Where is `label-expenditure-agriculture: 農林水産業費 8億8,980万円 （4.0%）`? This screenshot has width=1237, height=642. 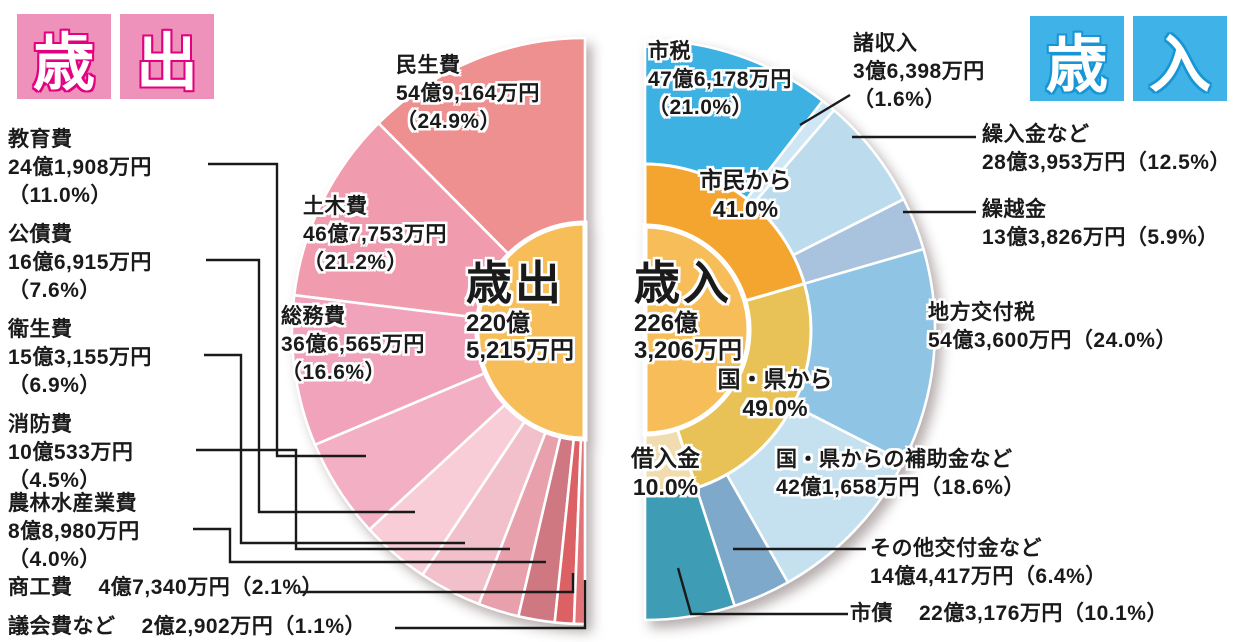 label-expenditure-agriculture: 農林水産業費 8億8,980万円 （4.0%） is located at coordinates (74, 532).